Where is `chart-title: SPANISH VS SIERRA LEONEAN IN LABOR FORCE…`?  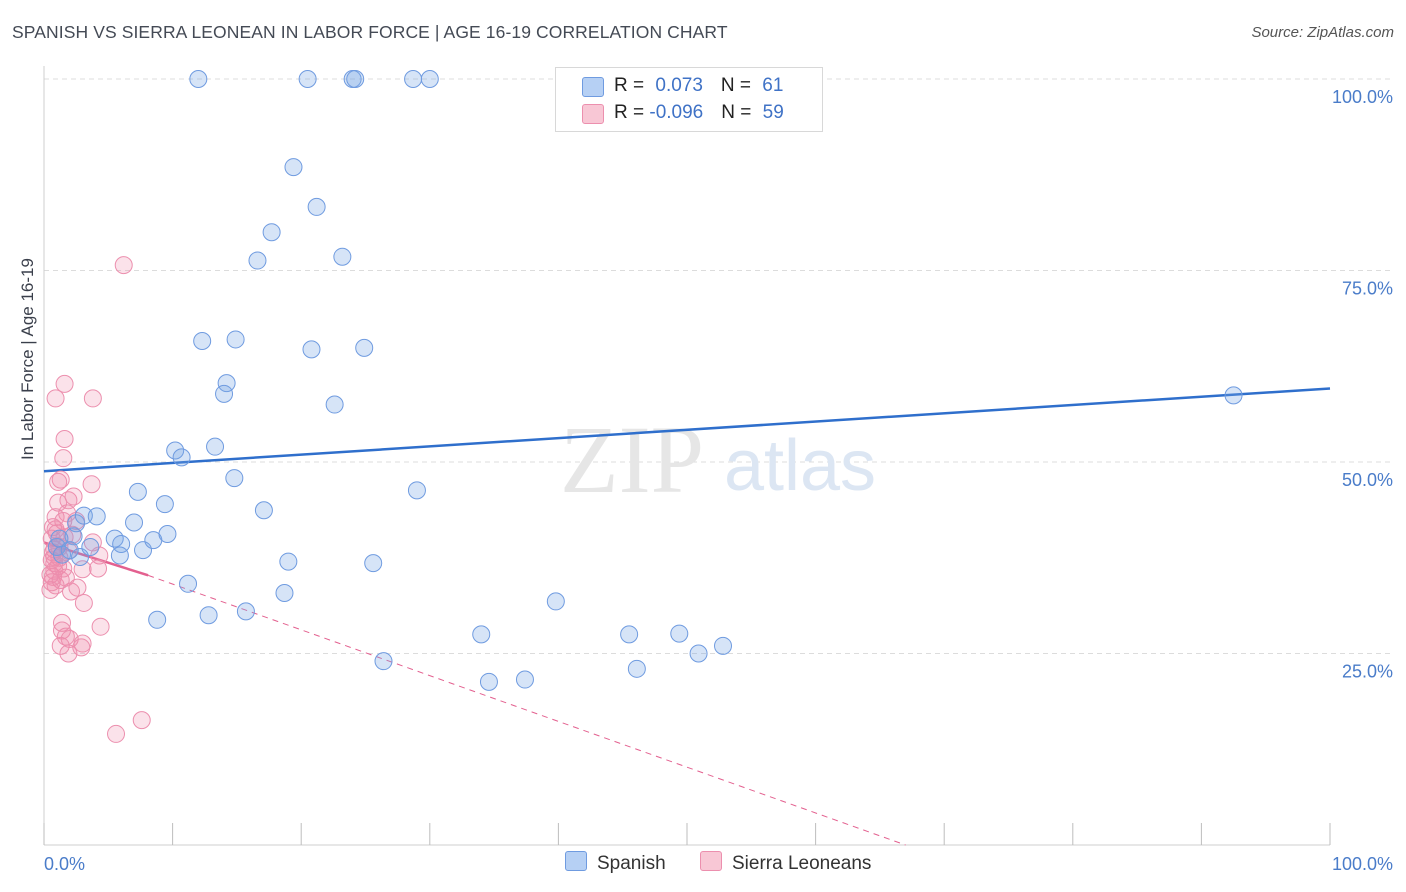
chart-title: SPANISH VS SIERRA LEONEAN IN LABOR FORCE… is located at coordinates (370, 32).